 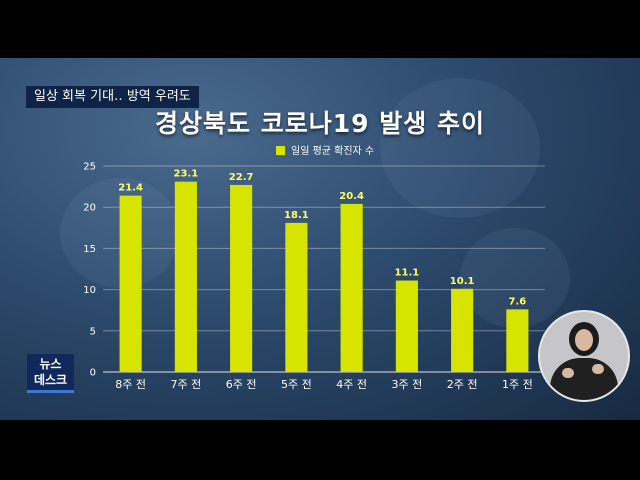 I want to click on sign-language-interpreter-icon, so click(x=584, y=356).